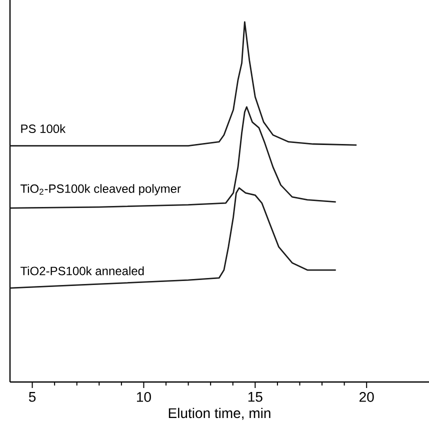 This screenshot has height=439, width=429. I want to click on x-tick-label: 20, so click(367, 397).